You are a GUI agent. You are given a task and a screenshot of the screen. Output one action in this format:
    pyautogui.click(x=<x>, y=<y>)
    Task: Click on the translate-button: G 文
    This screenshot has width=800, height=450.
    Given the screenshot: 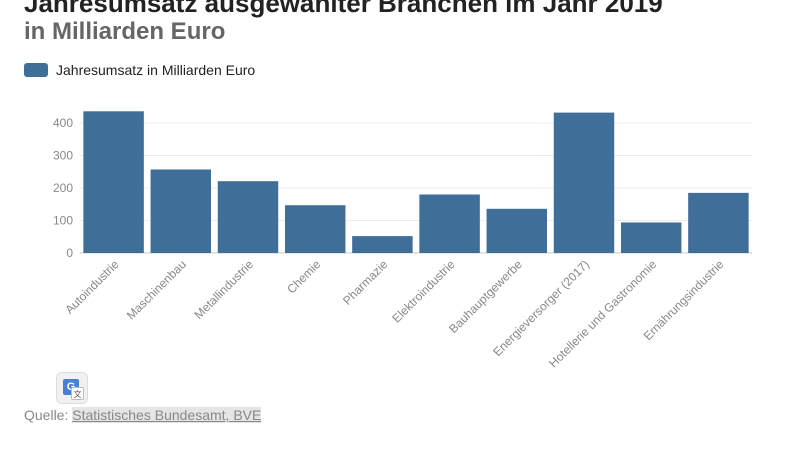 What is the action you would take?
    pyautogui.click(x=72, y=388)
    